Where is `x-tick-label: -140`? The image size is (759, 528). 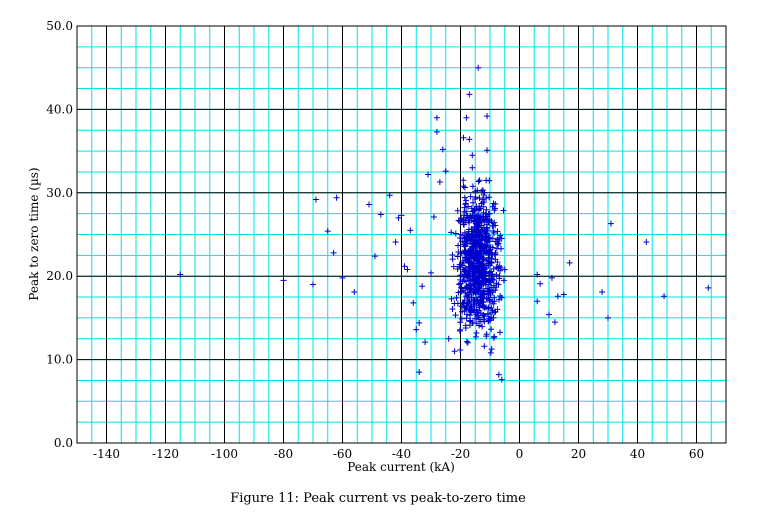 x-tick-label: -140 is located at coordinates (106, 454).